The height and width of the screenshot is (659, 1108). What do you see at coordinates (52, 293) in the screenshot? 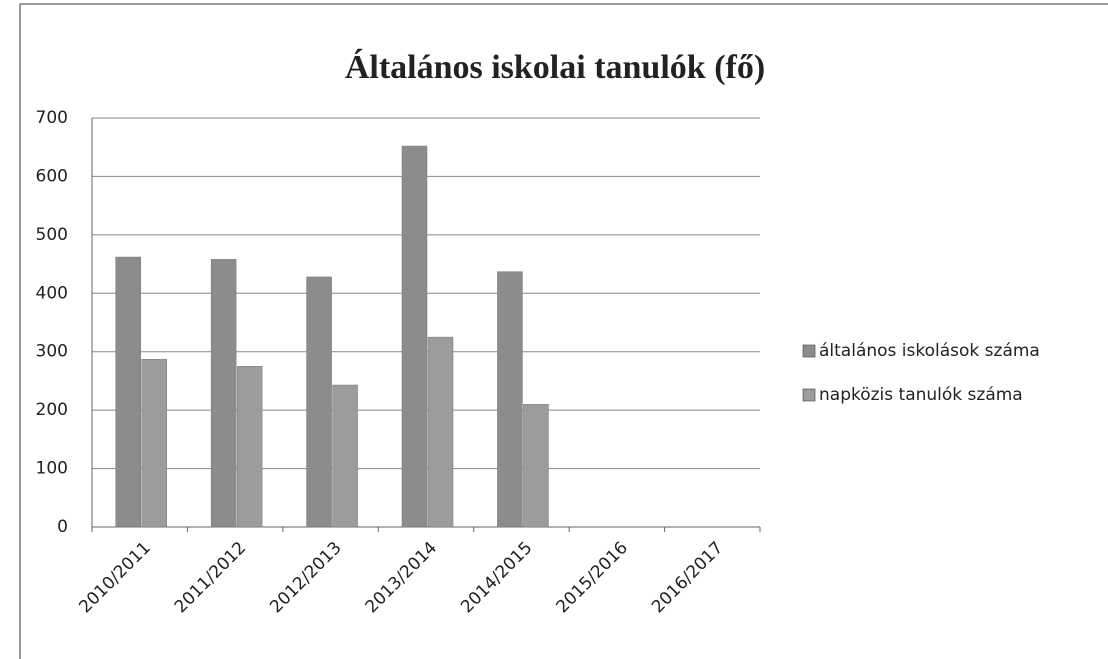
I see `y-tick-label: 400` at bounding box center [52, 293].